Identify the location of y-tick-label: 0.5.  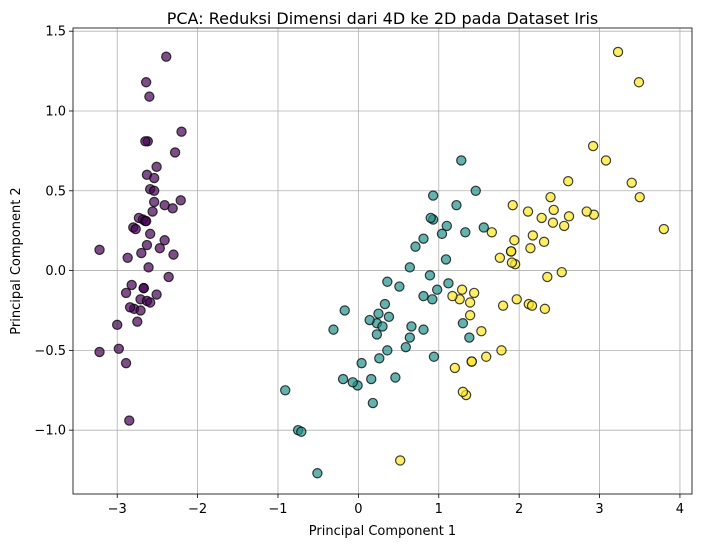
(55, 191).